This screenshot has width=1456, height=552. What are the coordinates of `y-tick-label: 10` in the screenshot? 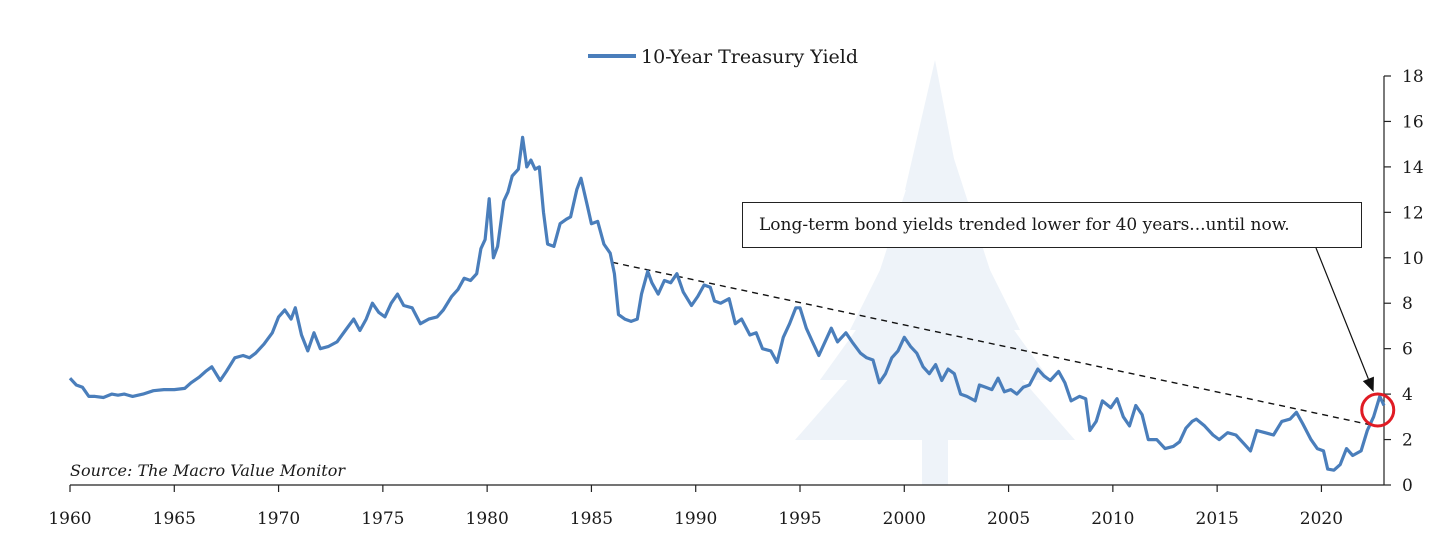 It's located at (1413, 259).